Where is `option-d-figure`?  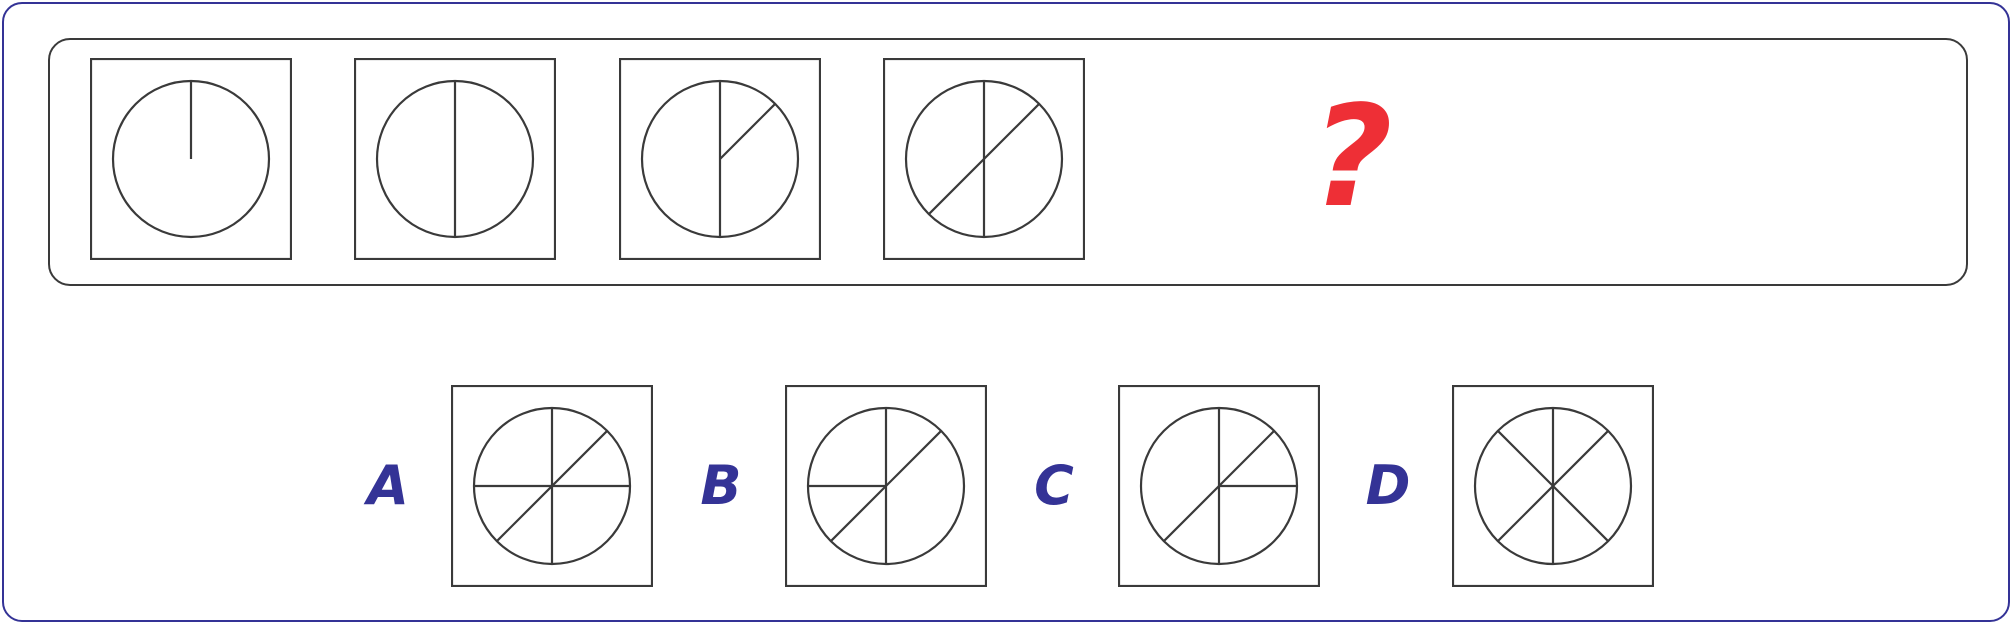
option-d-figure is located at coordinates (1553, 486).